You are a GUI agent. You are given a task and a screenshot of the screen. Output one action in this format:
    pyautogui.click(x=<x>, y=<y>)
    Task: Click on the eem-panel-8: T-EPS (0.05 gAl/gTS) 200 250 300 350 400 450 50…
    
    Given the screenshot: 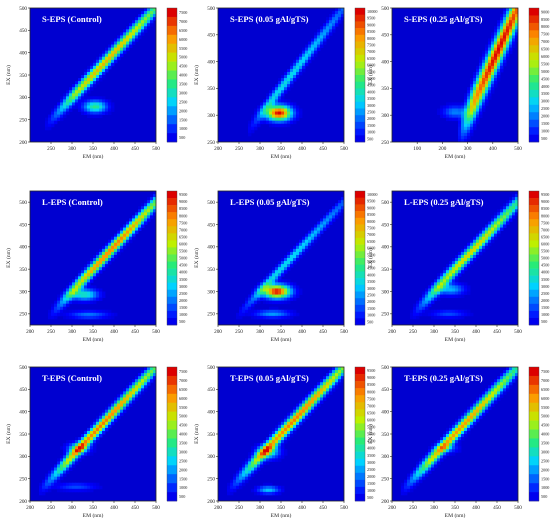 What is the action you would take?
    pyautogui.click(x=284, y=442)
    